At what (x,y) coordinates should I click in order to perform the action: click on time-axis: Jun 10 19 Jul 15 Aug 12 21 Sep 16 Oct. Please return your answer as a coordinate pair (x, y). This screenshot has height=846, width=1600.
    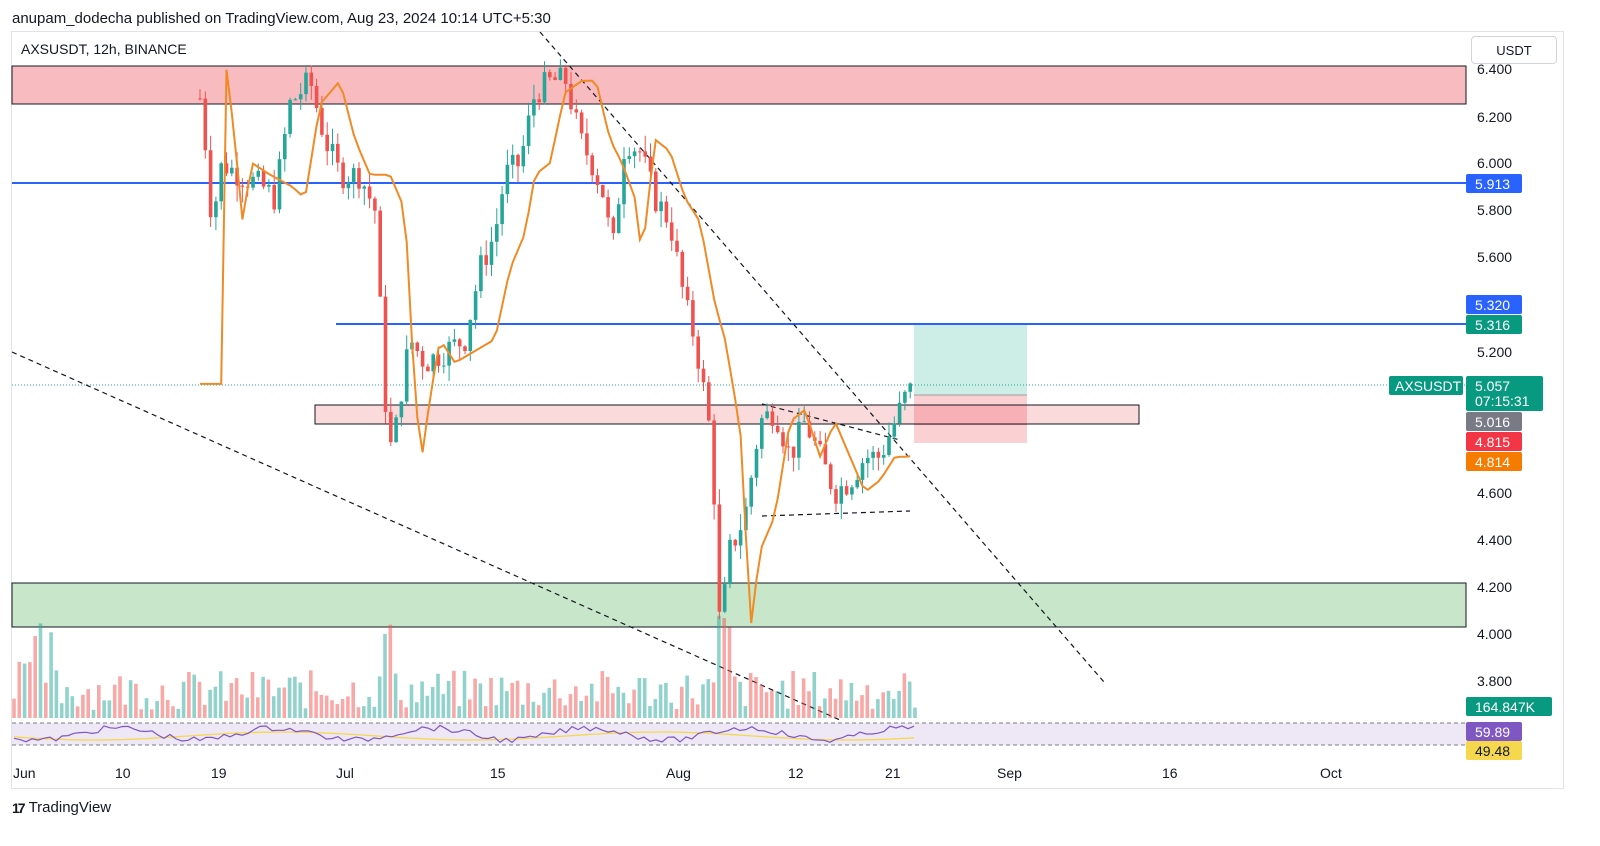
    Looking at the image, I should click on (677, 773).